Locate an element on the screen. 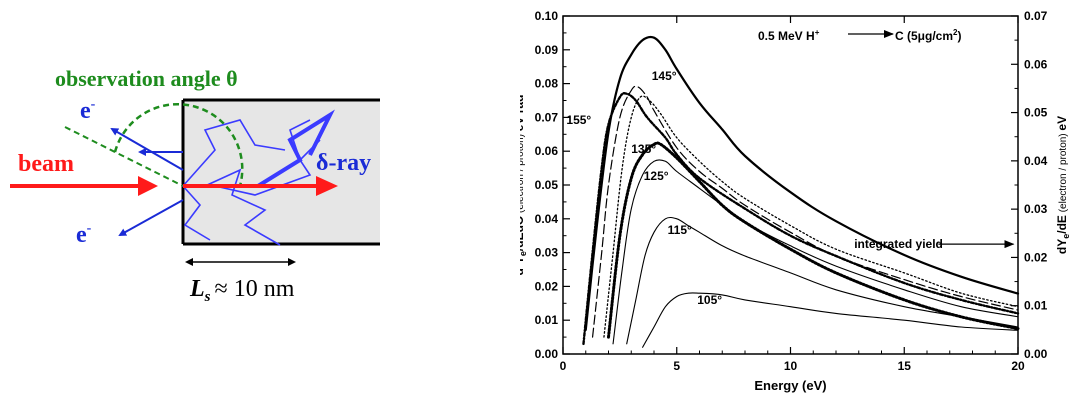 The height and width of the screenshot is (405, 1079). electron-arrow-up is located at coordinates (147, 149).